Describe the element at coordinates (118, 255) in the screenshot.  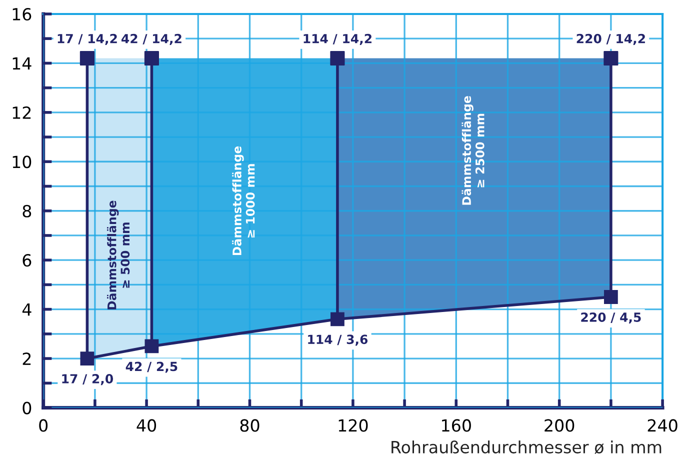
I see `annotation: Dämmstofflänge ≥ 500 mm` at that location.